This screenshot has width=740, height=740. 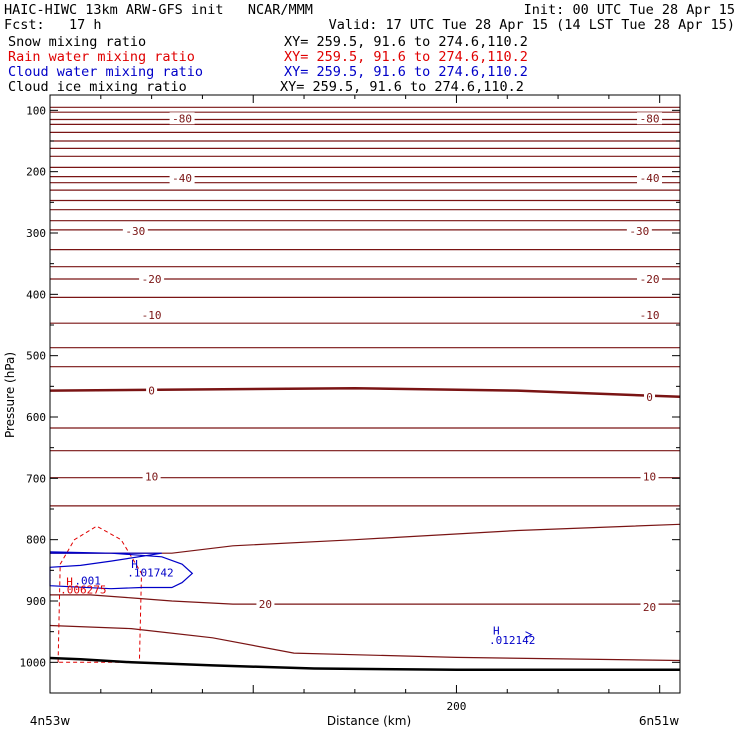 I want to click on x-right-label: 6n51w, so click(x=659, y=721).